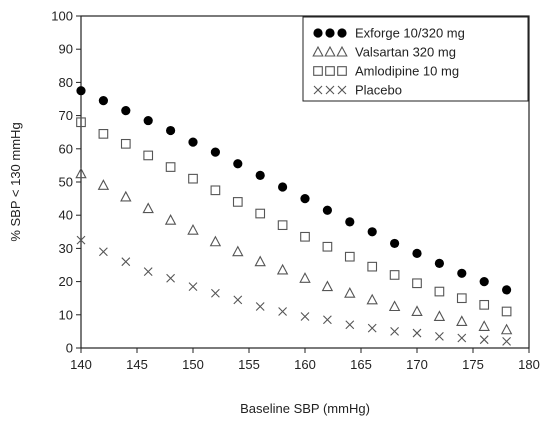  What do you see at coordinates (378, 90) in the screenshot?
I see `legend-label: Placebo` at bounding box center [378, 90].